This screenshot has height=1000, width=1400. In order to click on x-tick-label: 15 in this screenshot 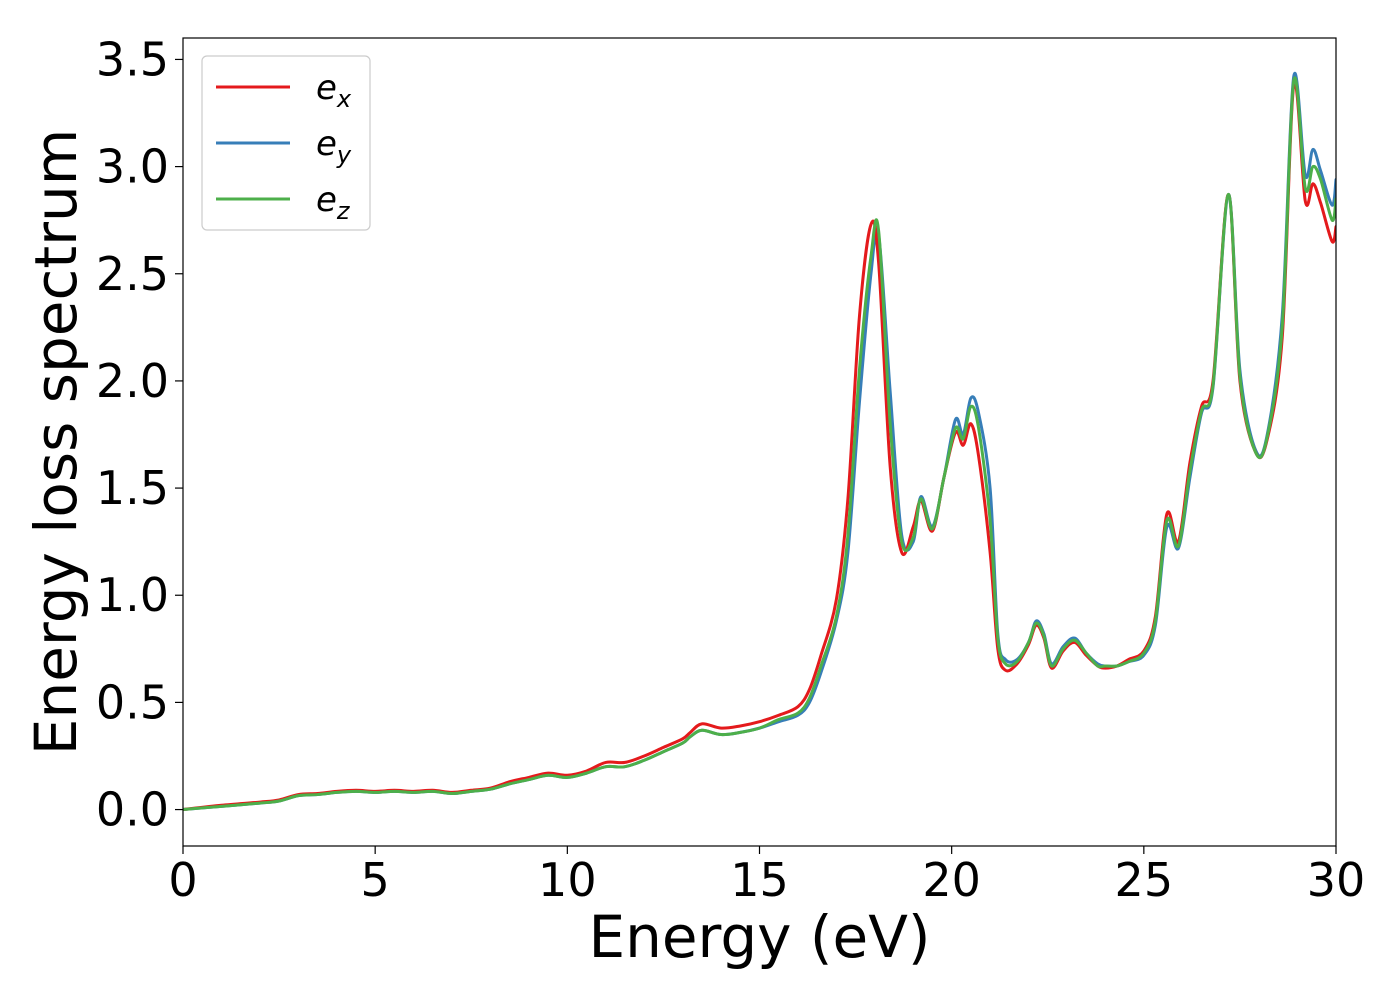, I will do `click(759, 880)`.